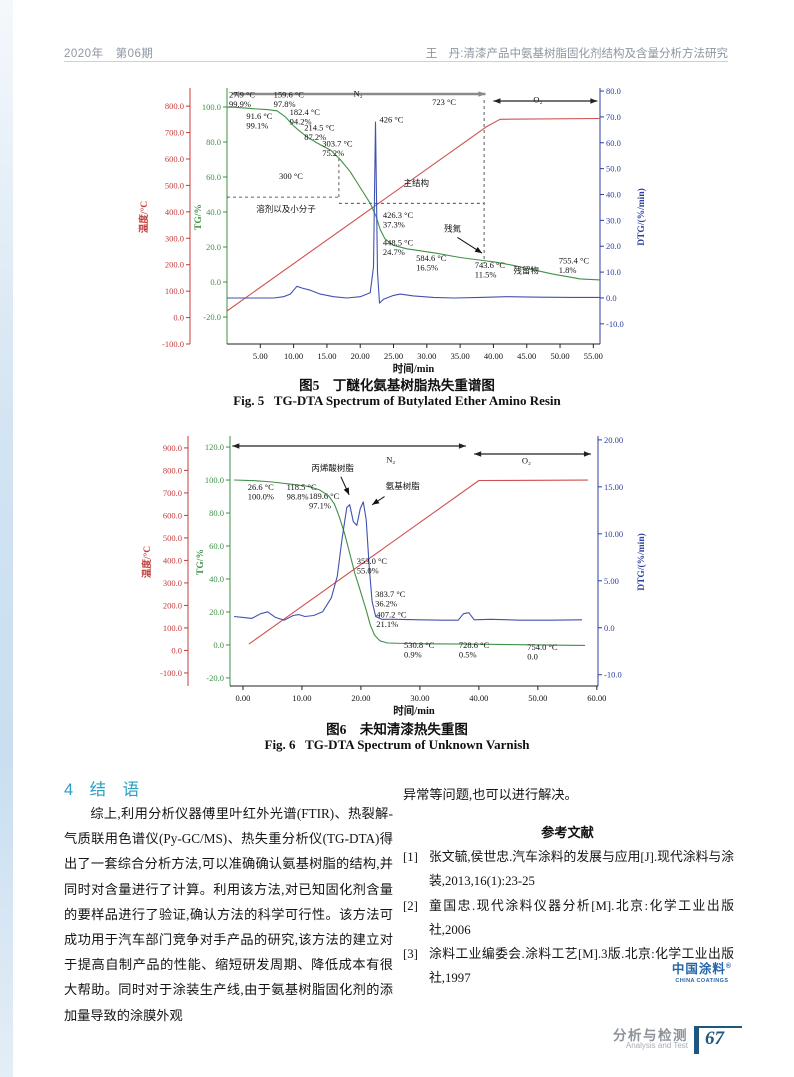 The height and width of the screenshot is (1077, 794). Describe the element at coordinates (474, 645) in the screenshot. I see `svg-text: 728.6 °C` at that location.